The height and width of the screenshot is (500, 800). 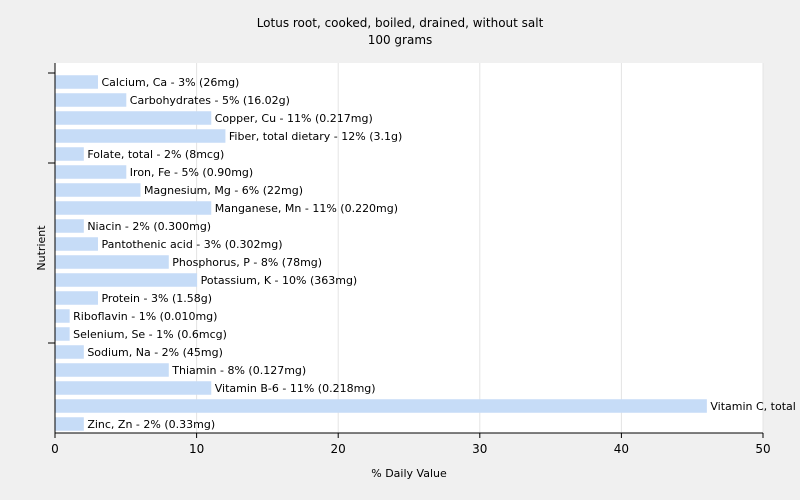 I want to click on bar-label: Sodium, Na - 2% (45mg), so click(x=155, y=352).